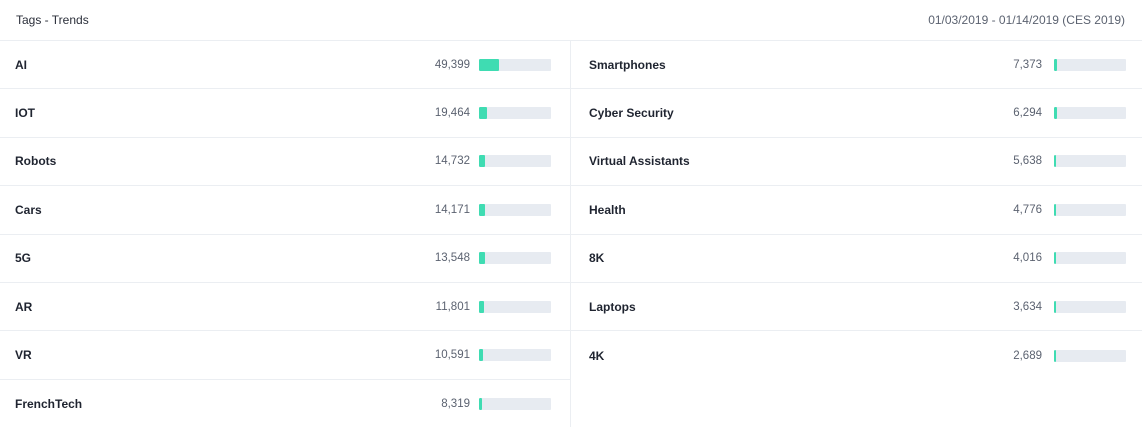  What do you see at coordinates (856, 210) in the screenshot?
I see `tag-row: Health 4,776` at bounding box center [856, 210].